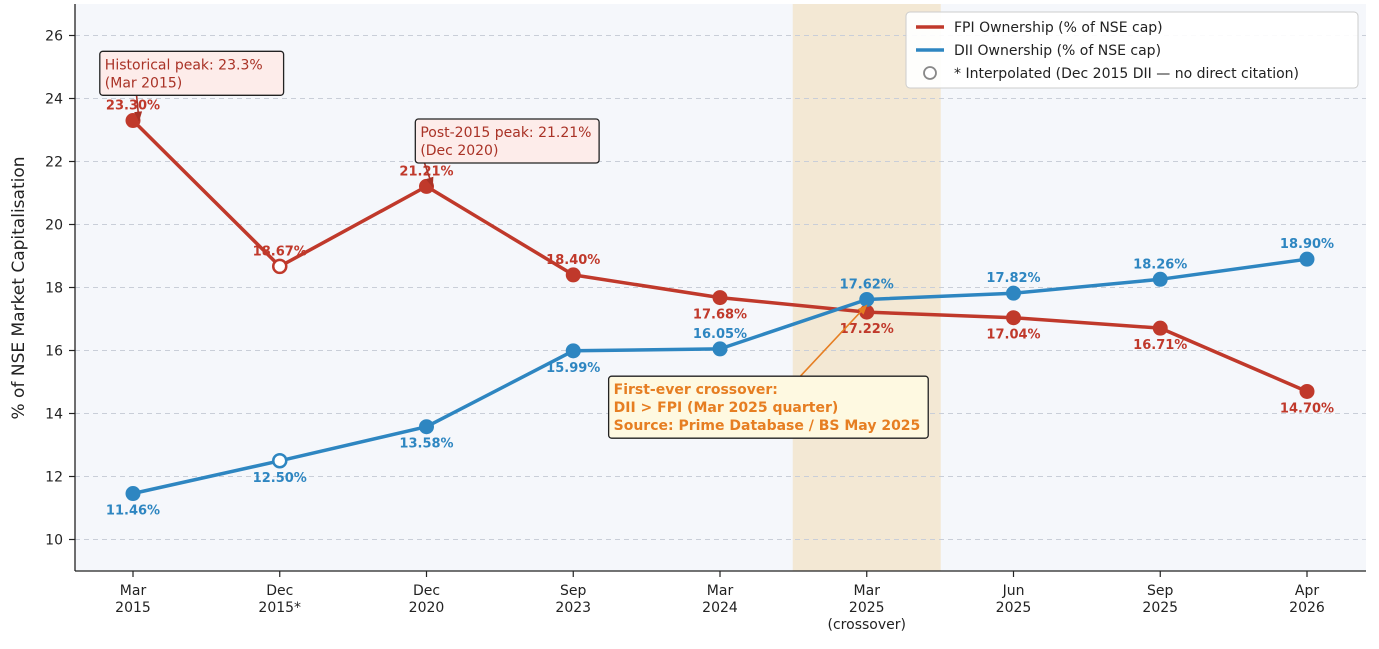 The height and width of the screenshot is (649, 1379). I want to click on data-label: 15.99%, so click(573, 368).